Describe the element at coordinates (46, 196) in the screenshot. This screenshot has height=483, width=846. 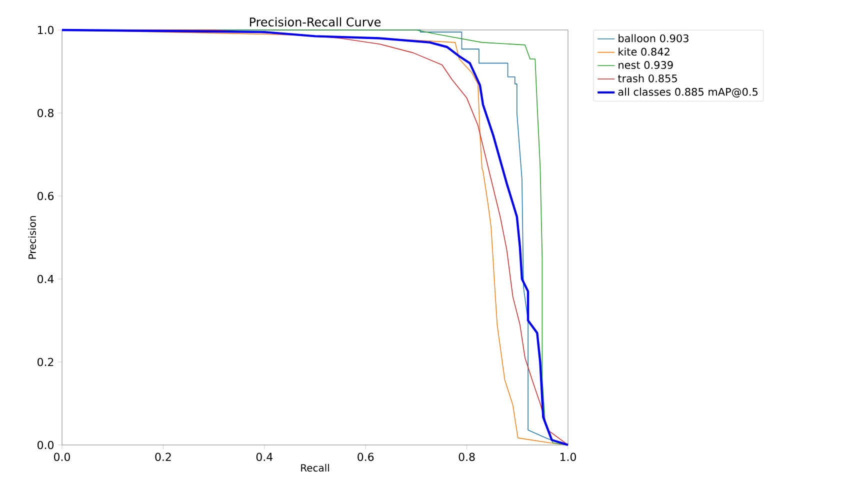
I see `y-tick-label: 0.6` at that location.